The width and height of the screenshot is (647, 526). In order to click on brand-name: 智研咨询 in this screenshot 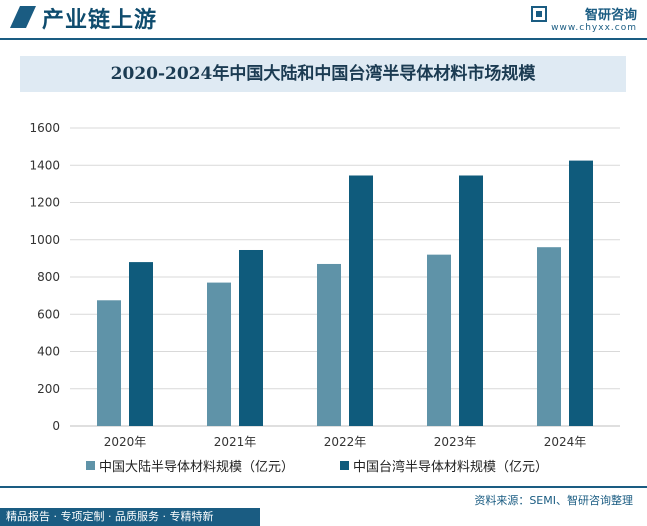, I will do `click(610, 15)`.